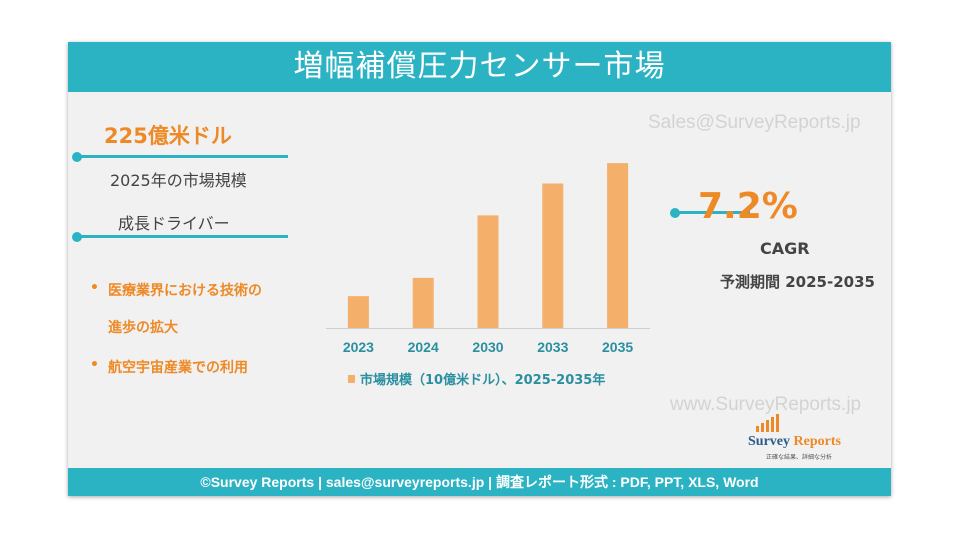  What do you see at coordinates (168, 136) in the screenshot?
I see `market-value: 225億米ドル` at bounding box center [168, 136].